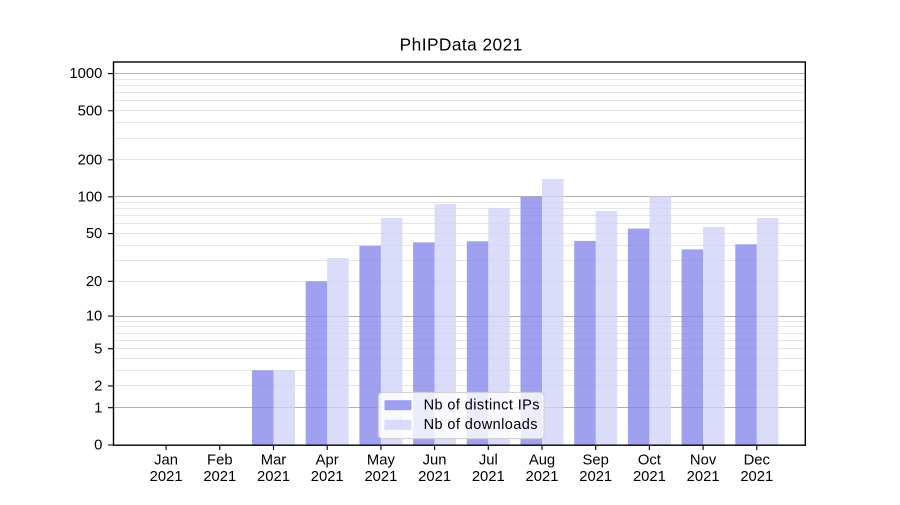 The image size is (900, 505). What do you see at coordinates (220, 461) in the screenshot?
I see `svg-text: Feb` at bounding box center [220, 461].